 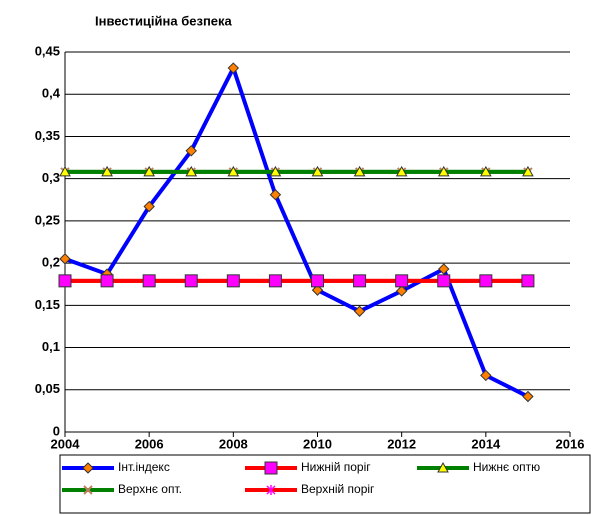 I want to click on legend-label: Нижнє оптю, so click(x=506, y=467).